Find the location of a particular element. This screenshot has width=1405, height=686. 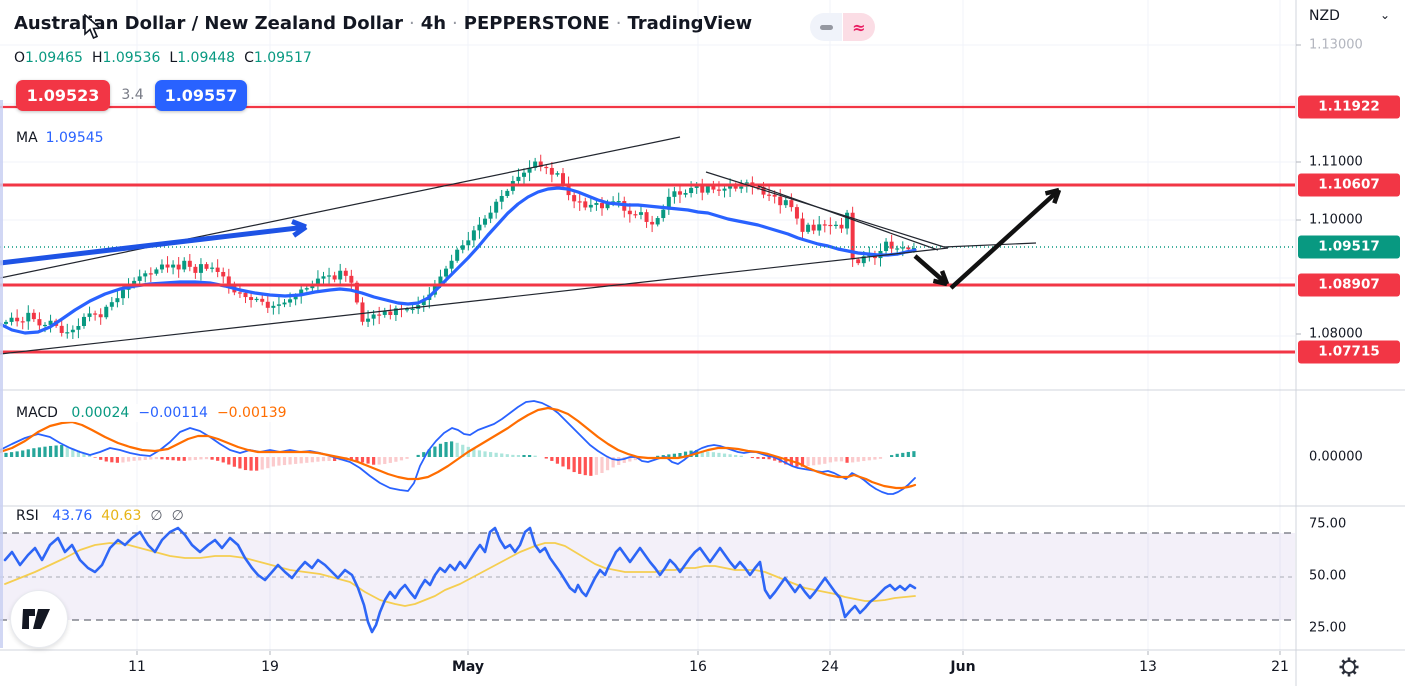

settings-button is located at coordinates (1349, 667).